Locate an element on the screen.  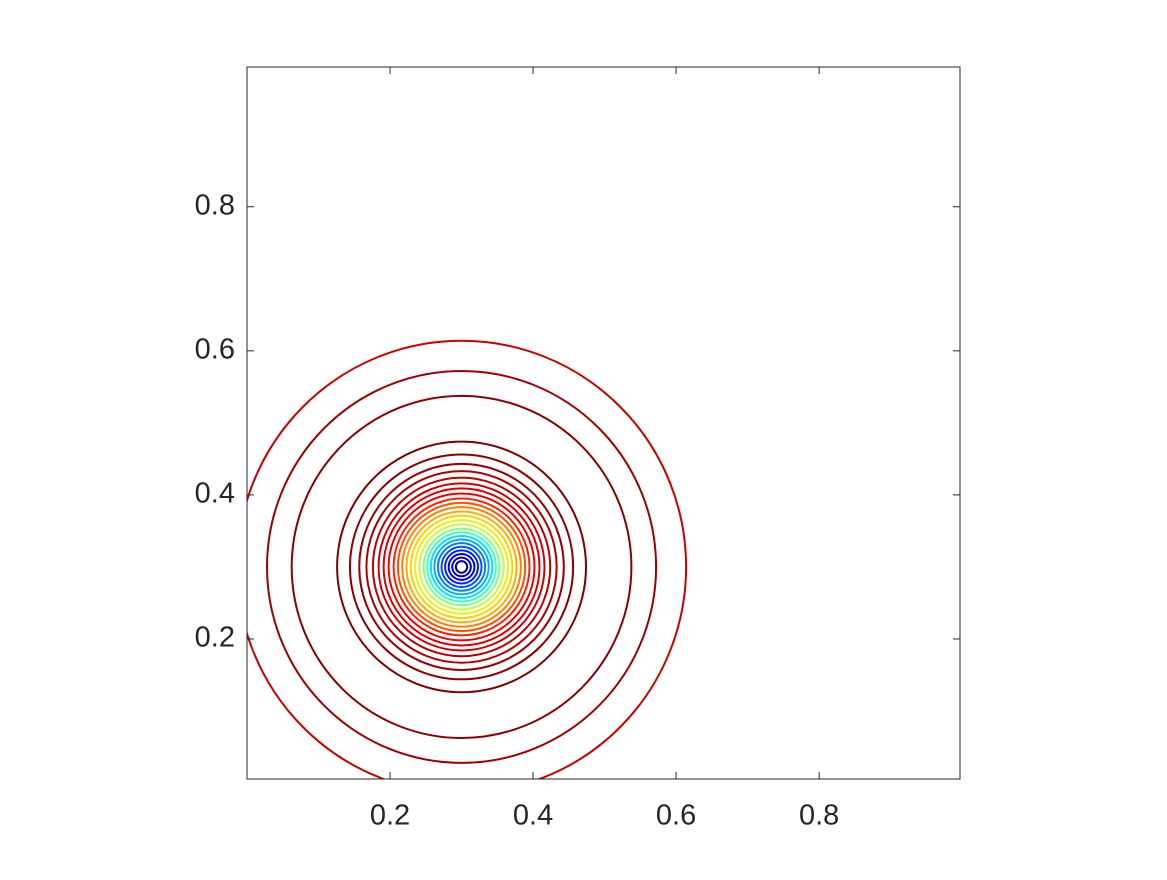
x-tick-label: 0.2 is located at coordinates (390, 816).